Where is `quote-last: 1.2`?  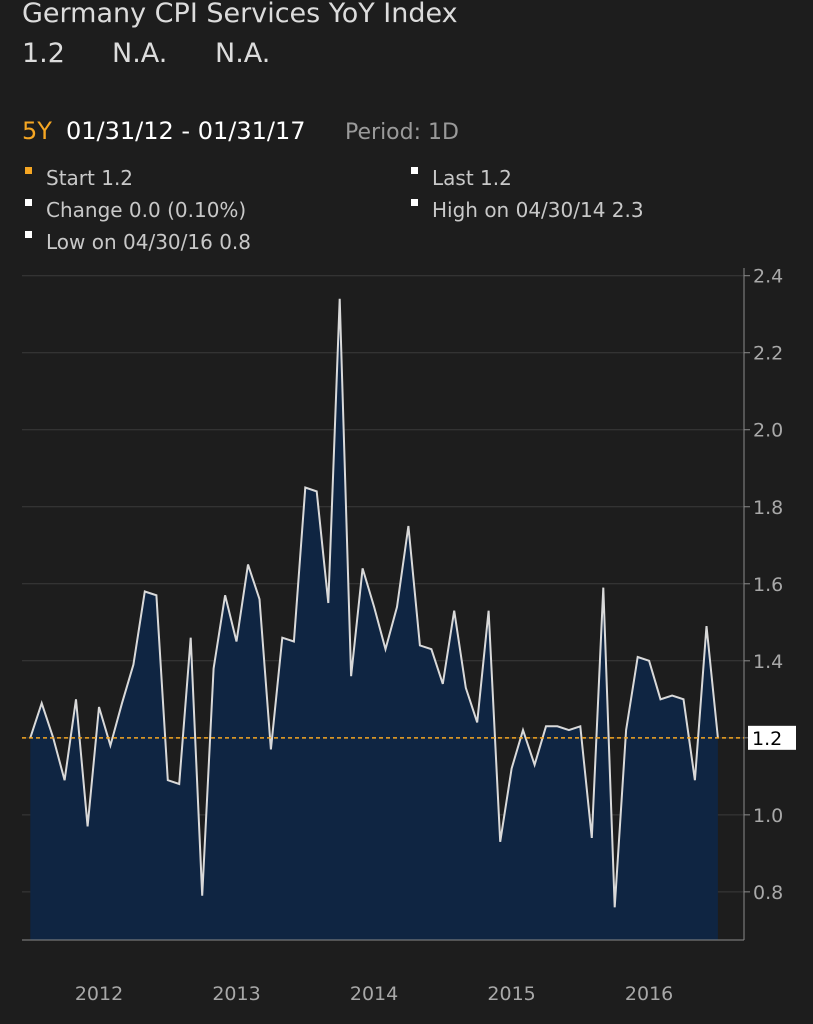 quote-last: 1.2 is located at coordinates (43, 53).